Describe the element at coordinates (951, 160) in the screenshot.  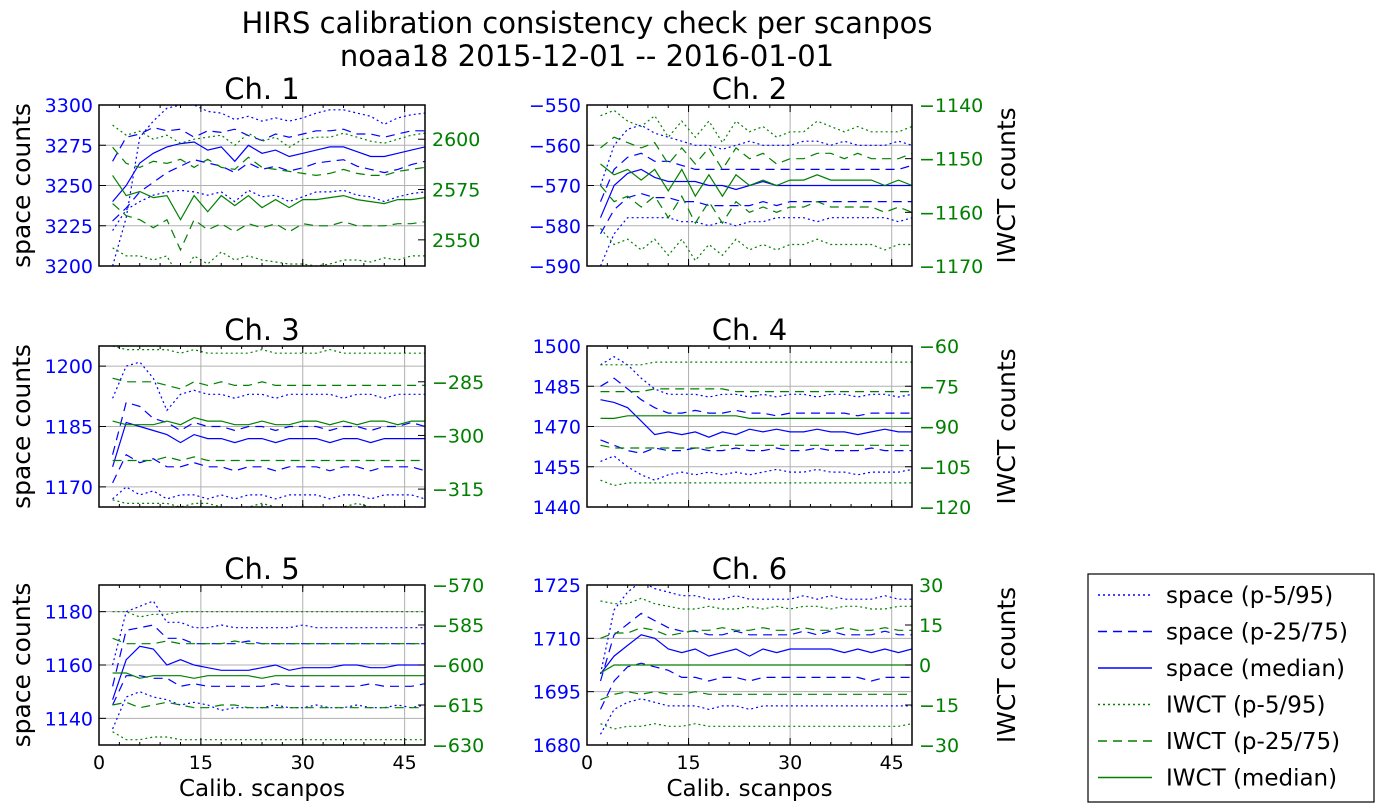
I see `y-right-tick-label: −1150` at that location.